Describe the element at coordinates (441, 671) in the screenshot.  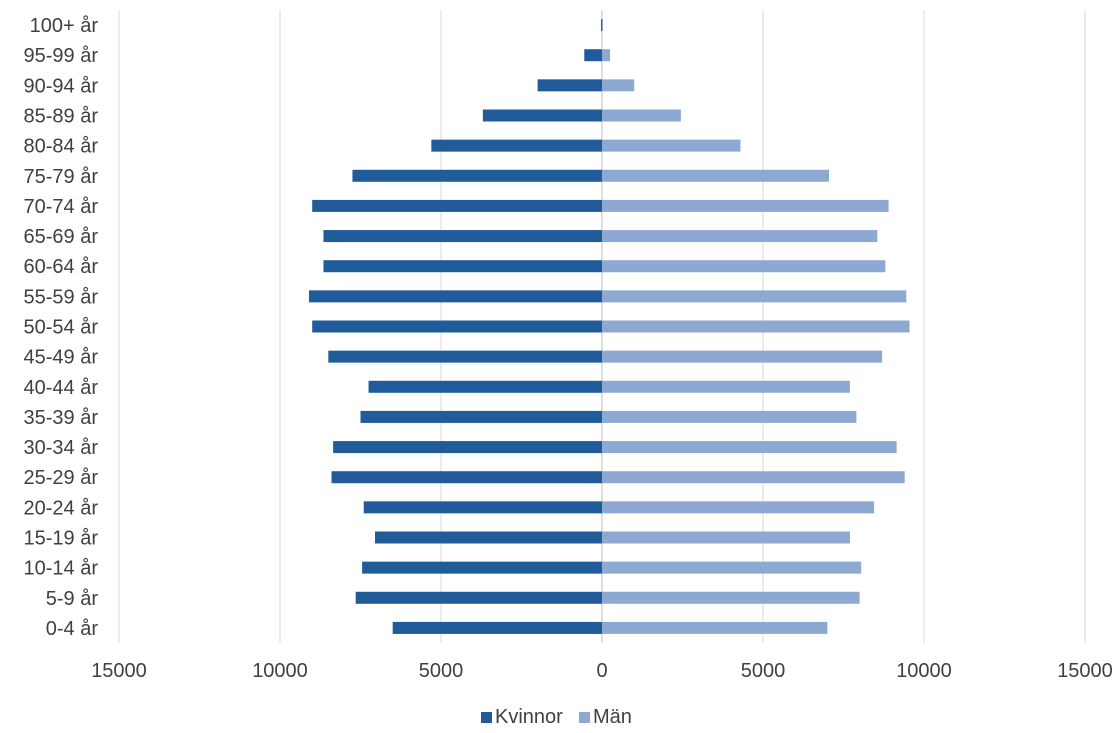
I see `x-tick-label-2: 5000` at that location.